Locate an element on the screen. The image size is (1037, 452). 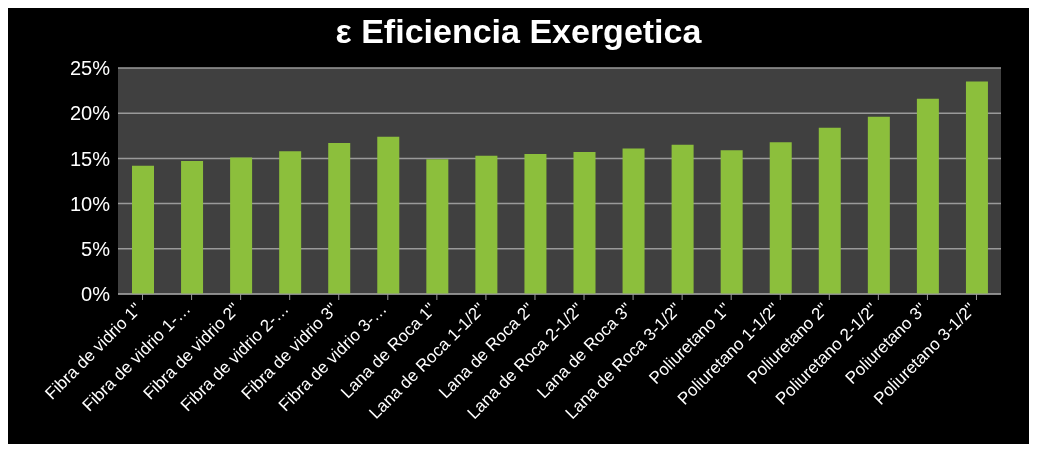
y-tick-label: 15% is located at coordinates (90, 158).